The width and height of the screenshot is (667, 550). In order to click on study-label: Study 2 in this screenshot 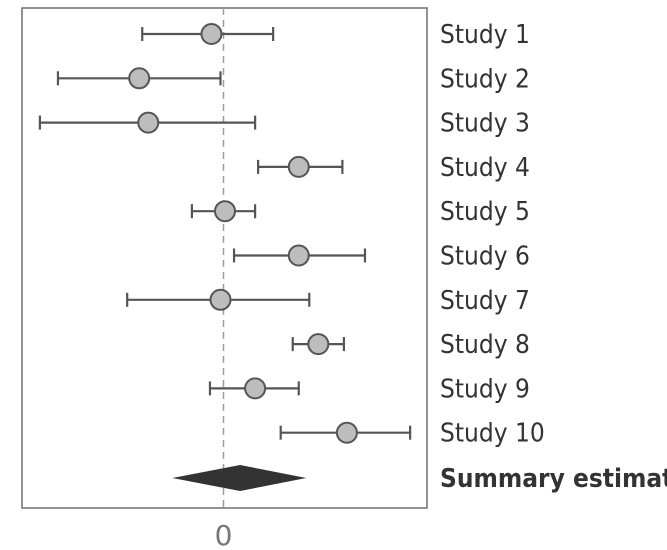, I will do `click(485, 79)`.